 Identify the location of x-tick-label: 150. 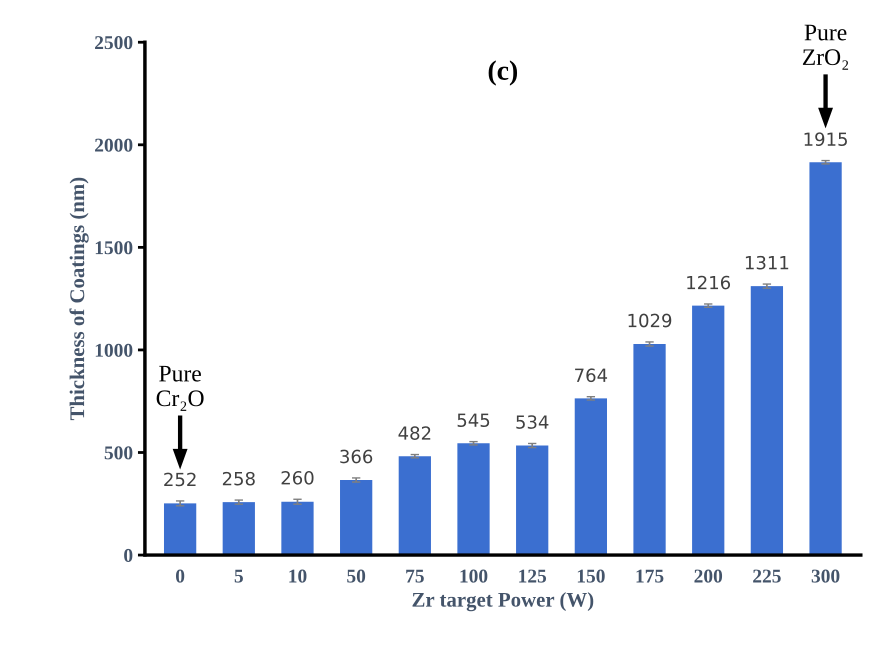
(591, 576).